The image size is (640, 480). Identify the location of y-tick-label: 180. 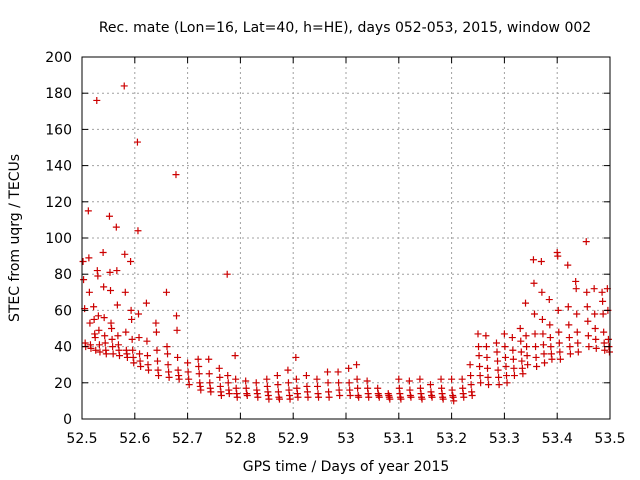
(58, 94).